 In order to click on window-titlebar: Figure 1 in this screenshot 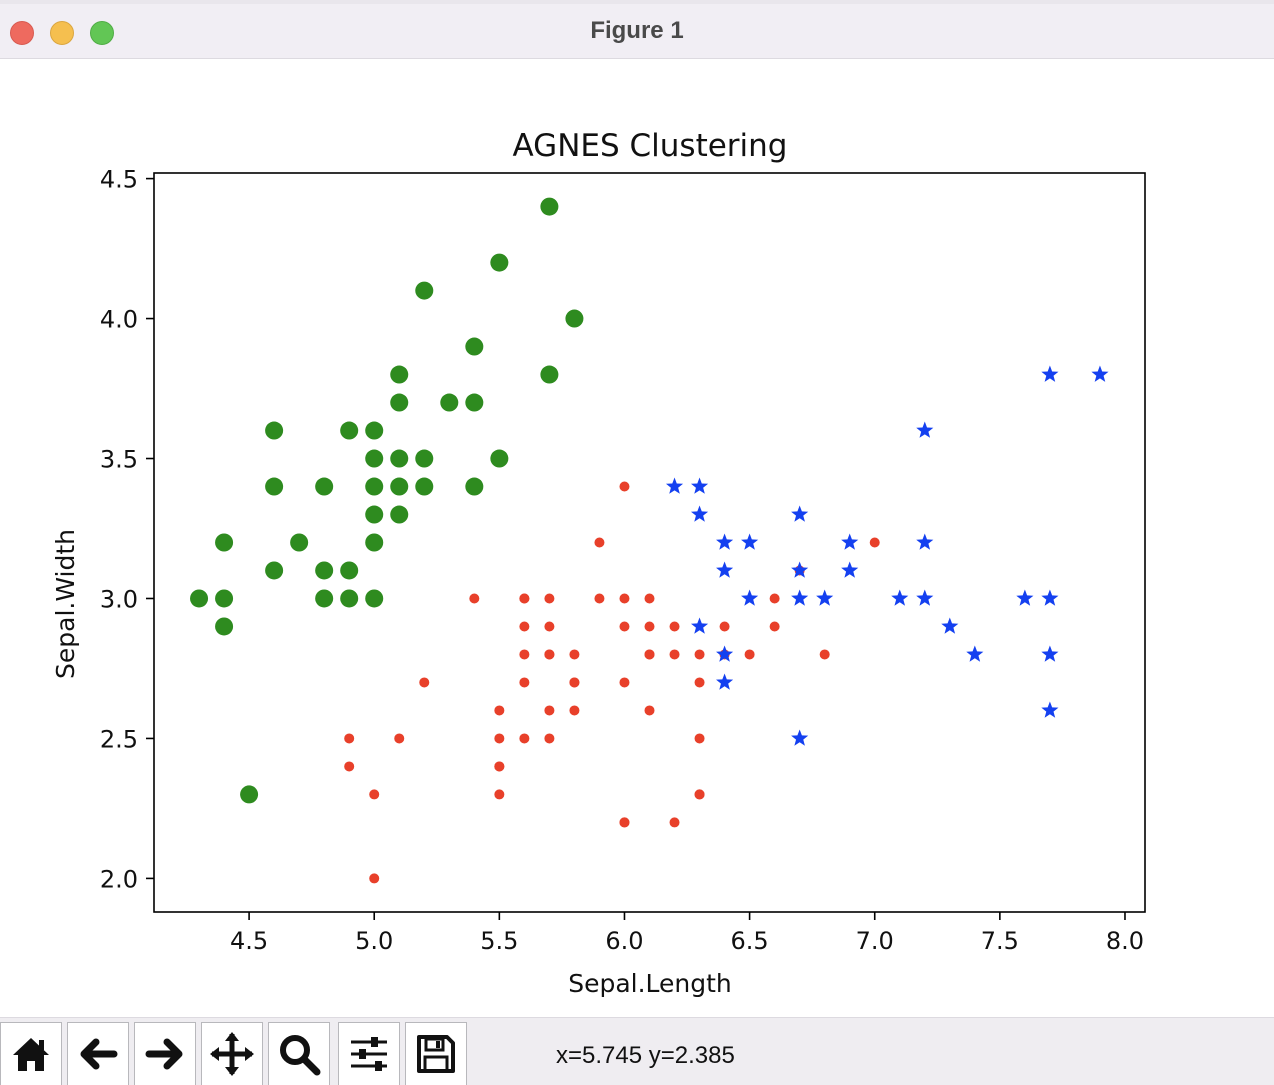, I will do `click(637, 31)`.